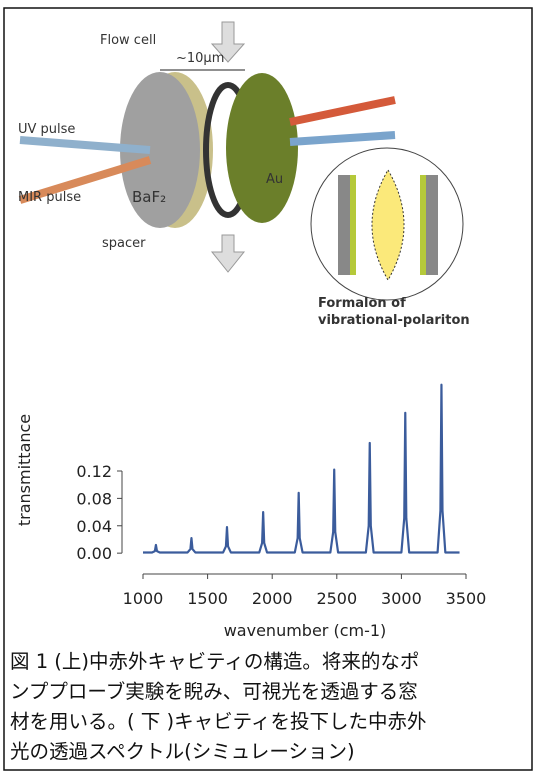  I want to click on x-tick-label: 1500, so click(207, 598).